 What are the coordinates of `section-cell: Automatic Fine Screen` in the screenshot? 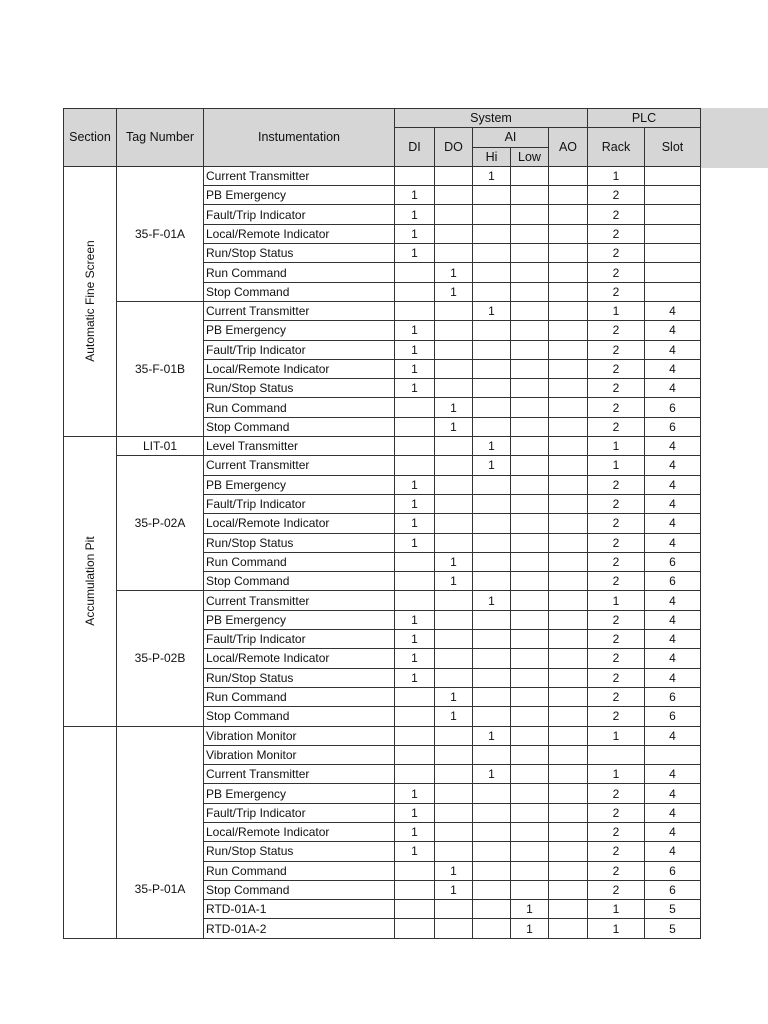 It's located at (90, 301).